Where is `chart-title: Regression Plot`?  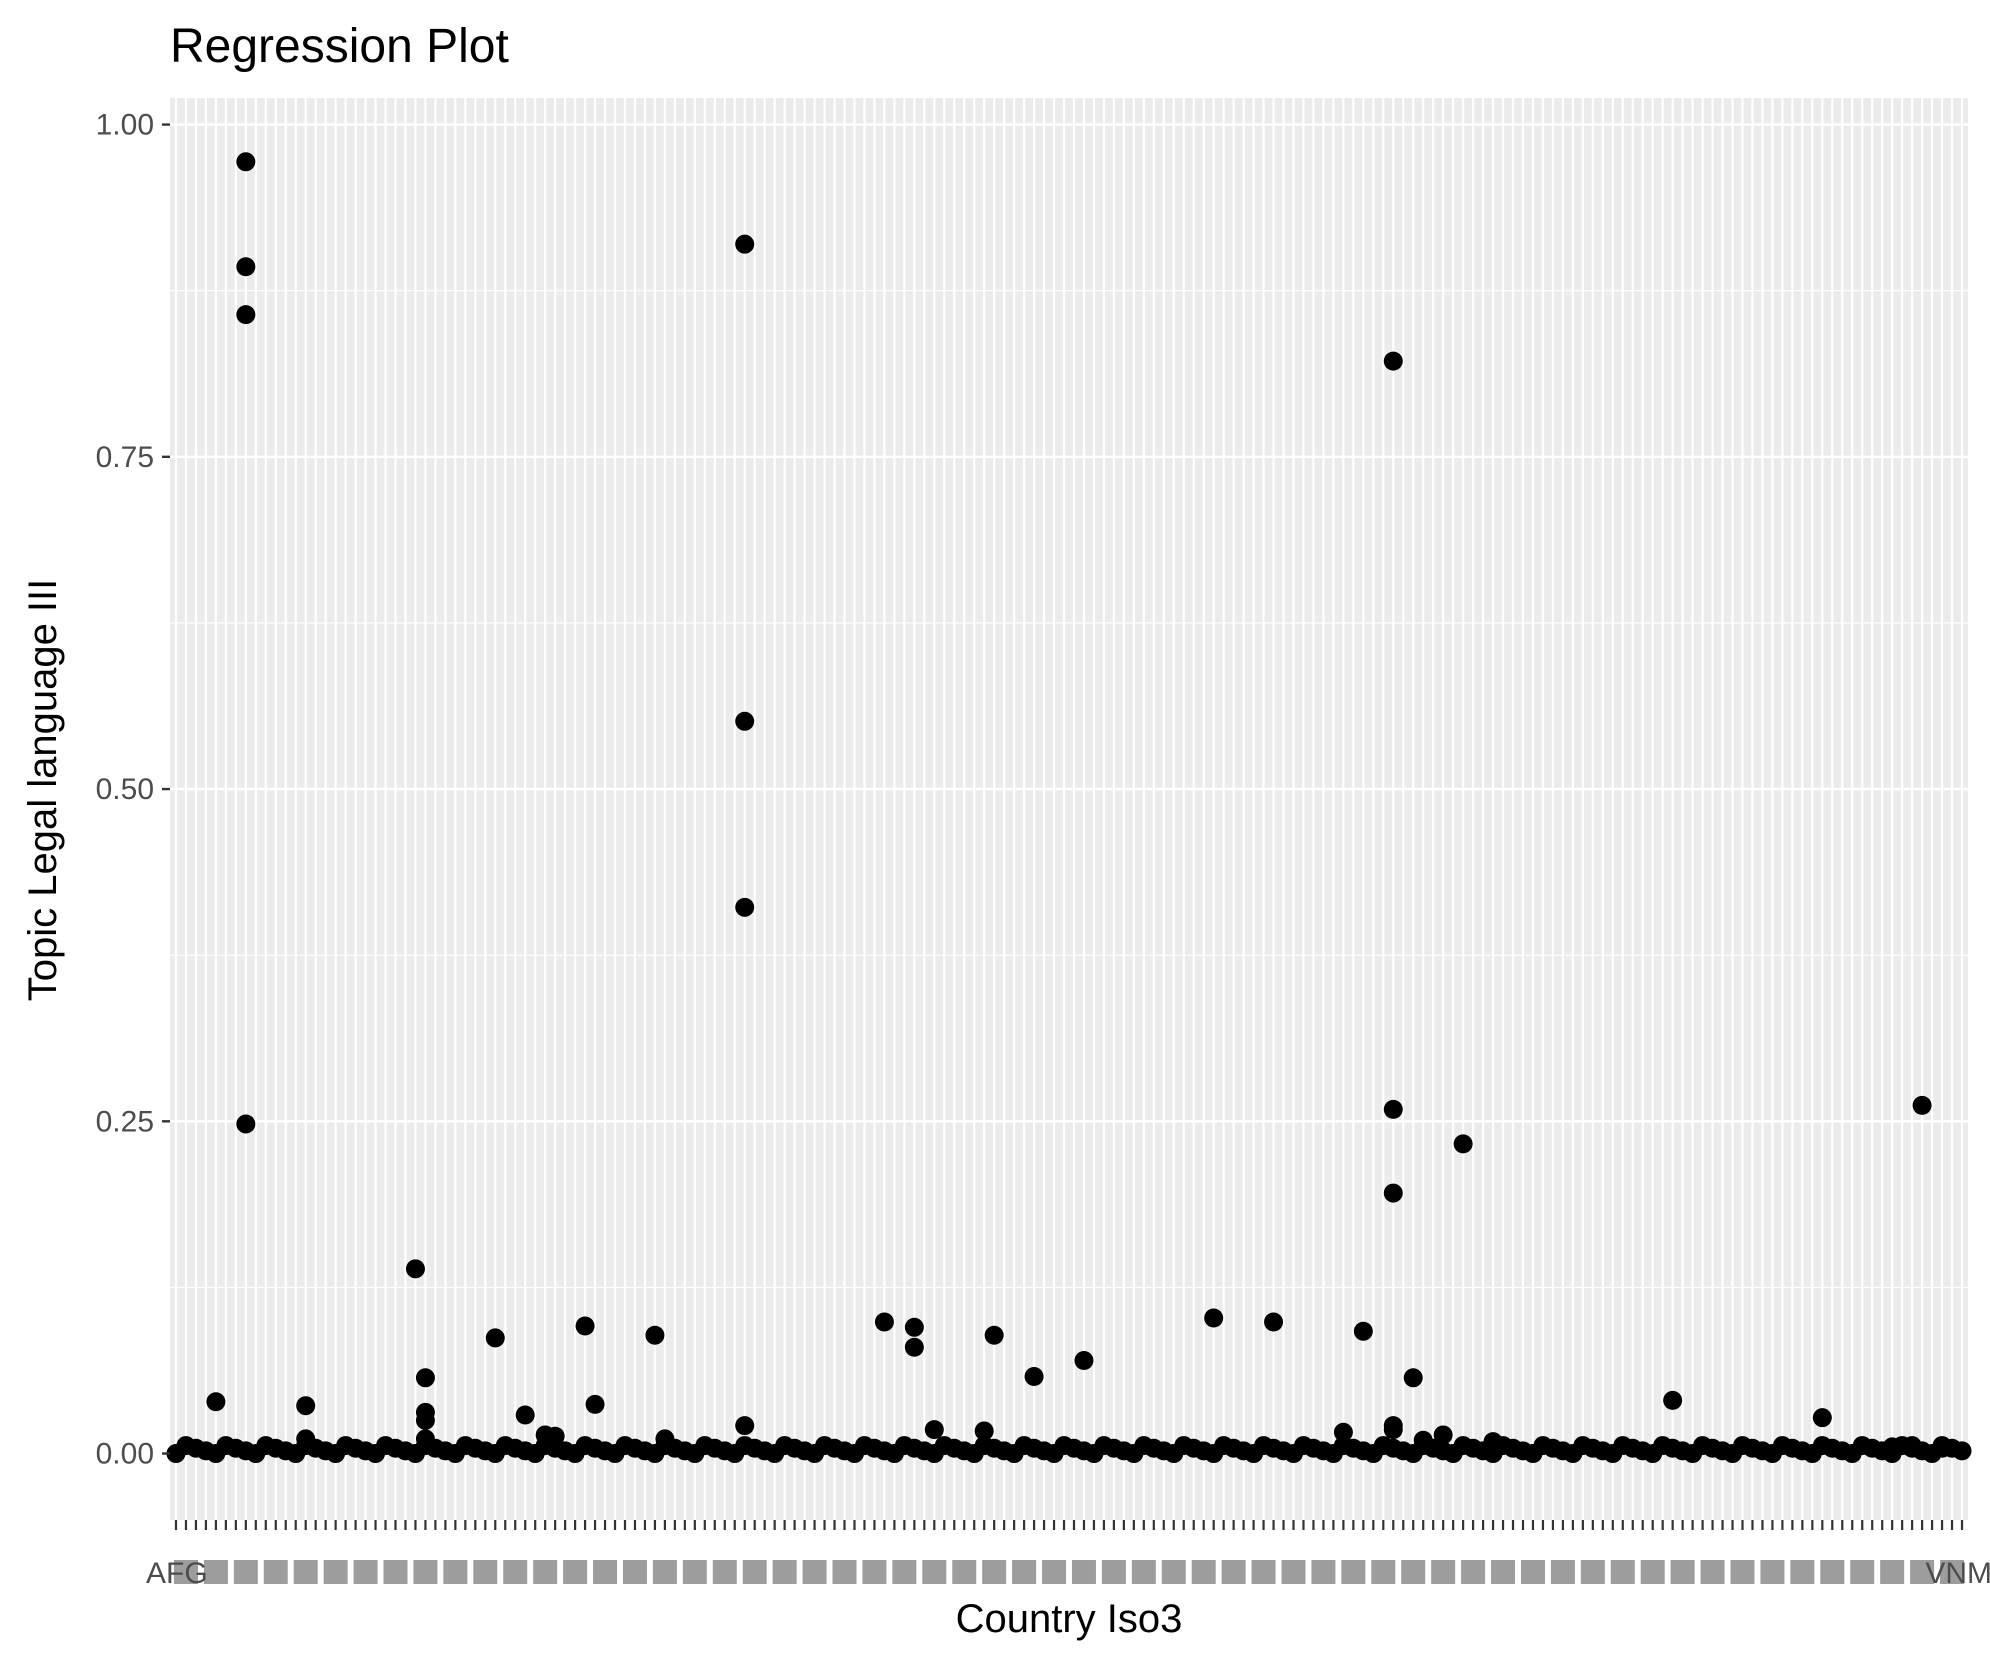
chart-title: Regression Plot is located at coordinates (339, 46).